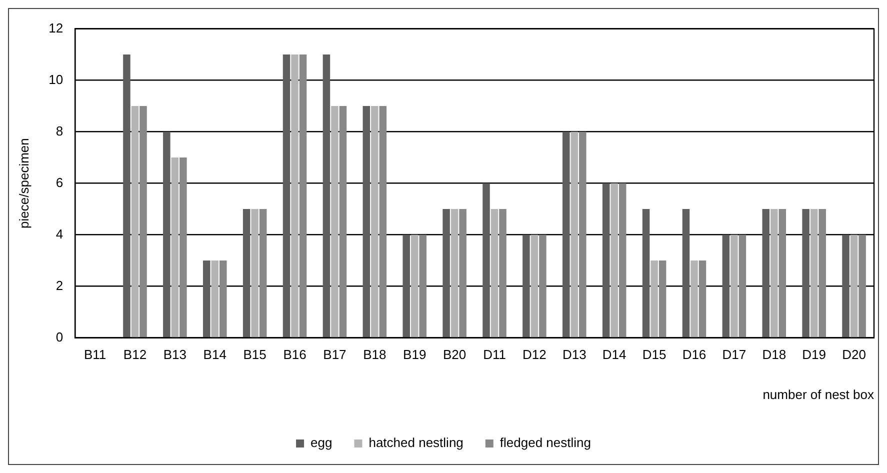  I want to click on y-tick-label: 8, so click(60, 130).